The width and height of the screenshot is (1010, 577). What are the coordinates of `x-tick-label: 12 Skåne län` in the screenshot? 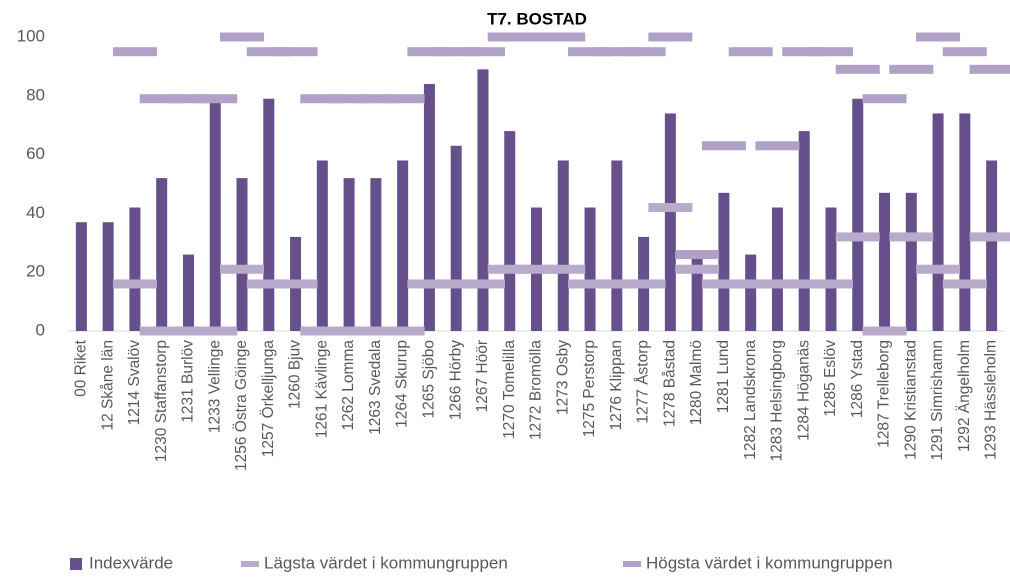 It's located at (107, 385).